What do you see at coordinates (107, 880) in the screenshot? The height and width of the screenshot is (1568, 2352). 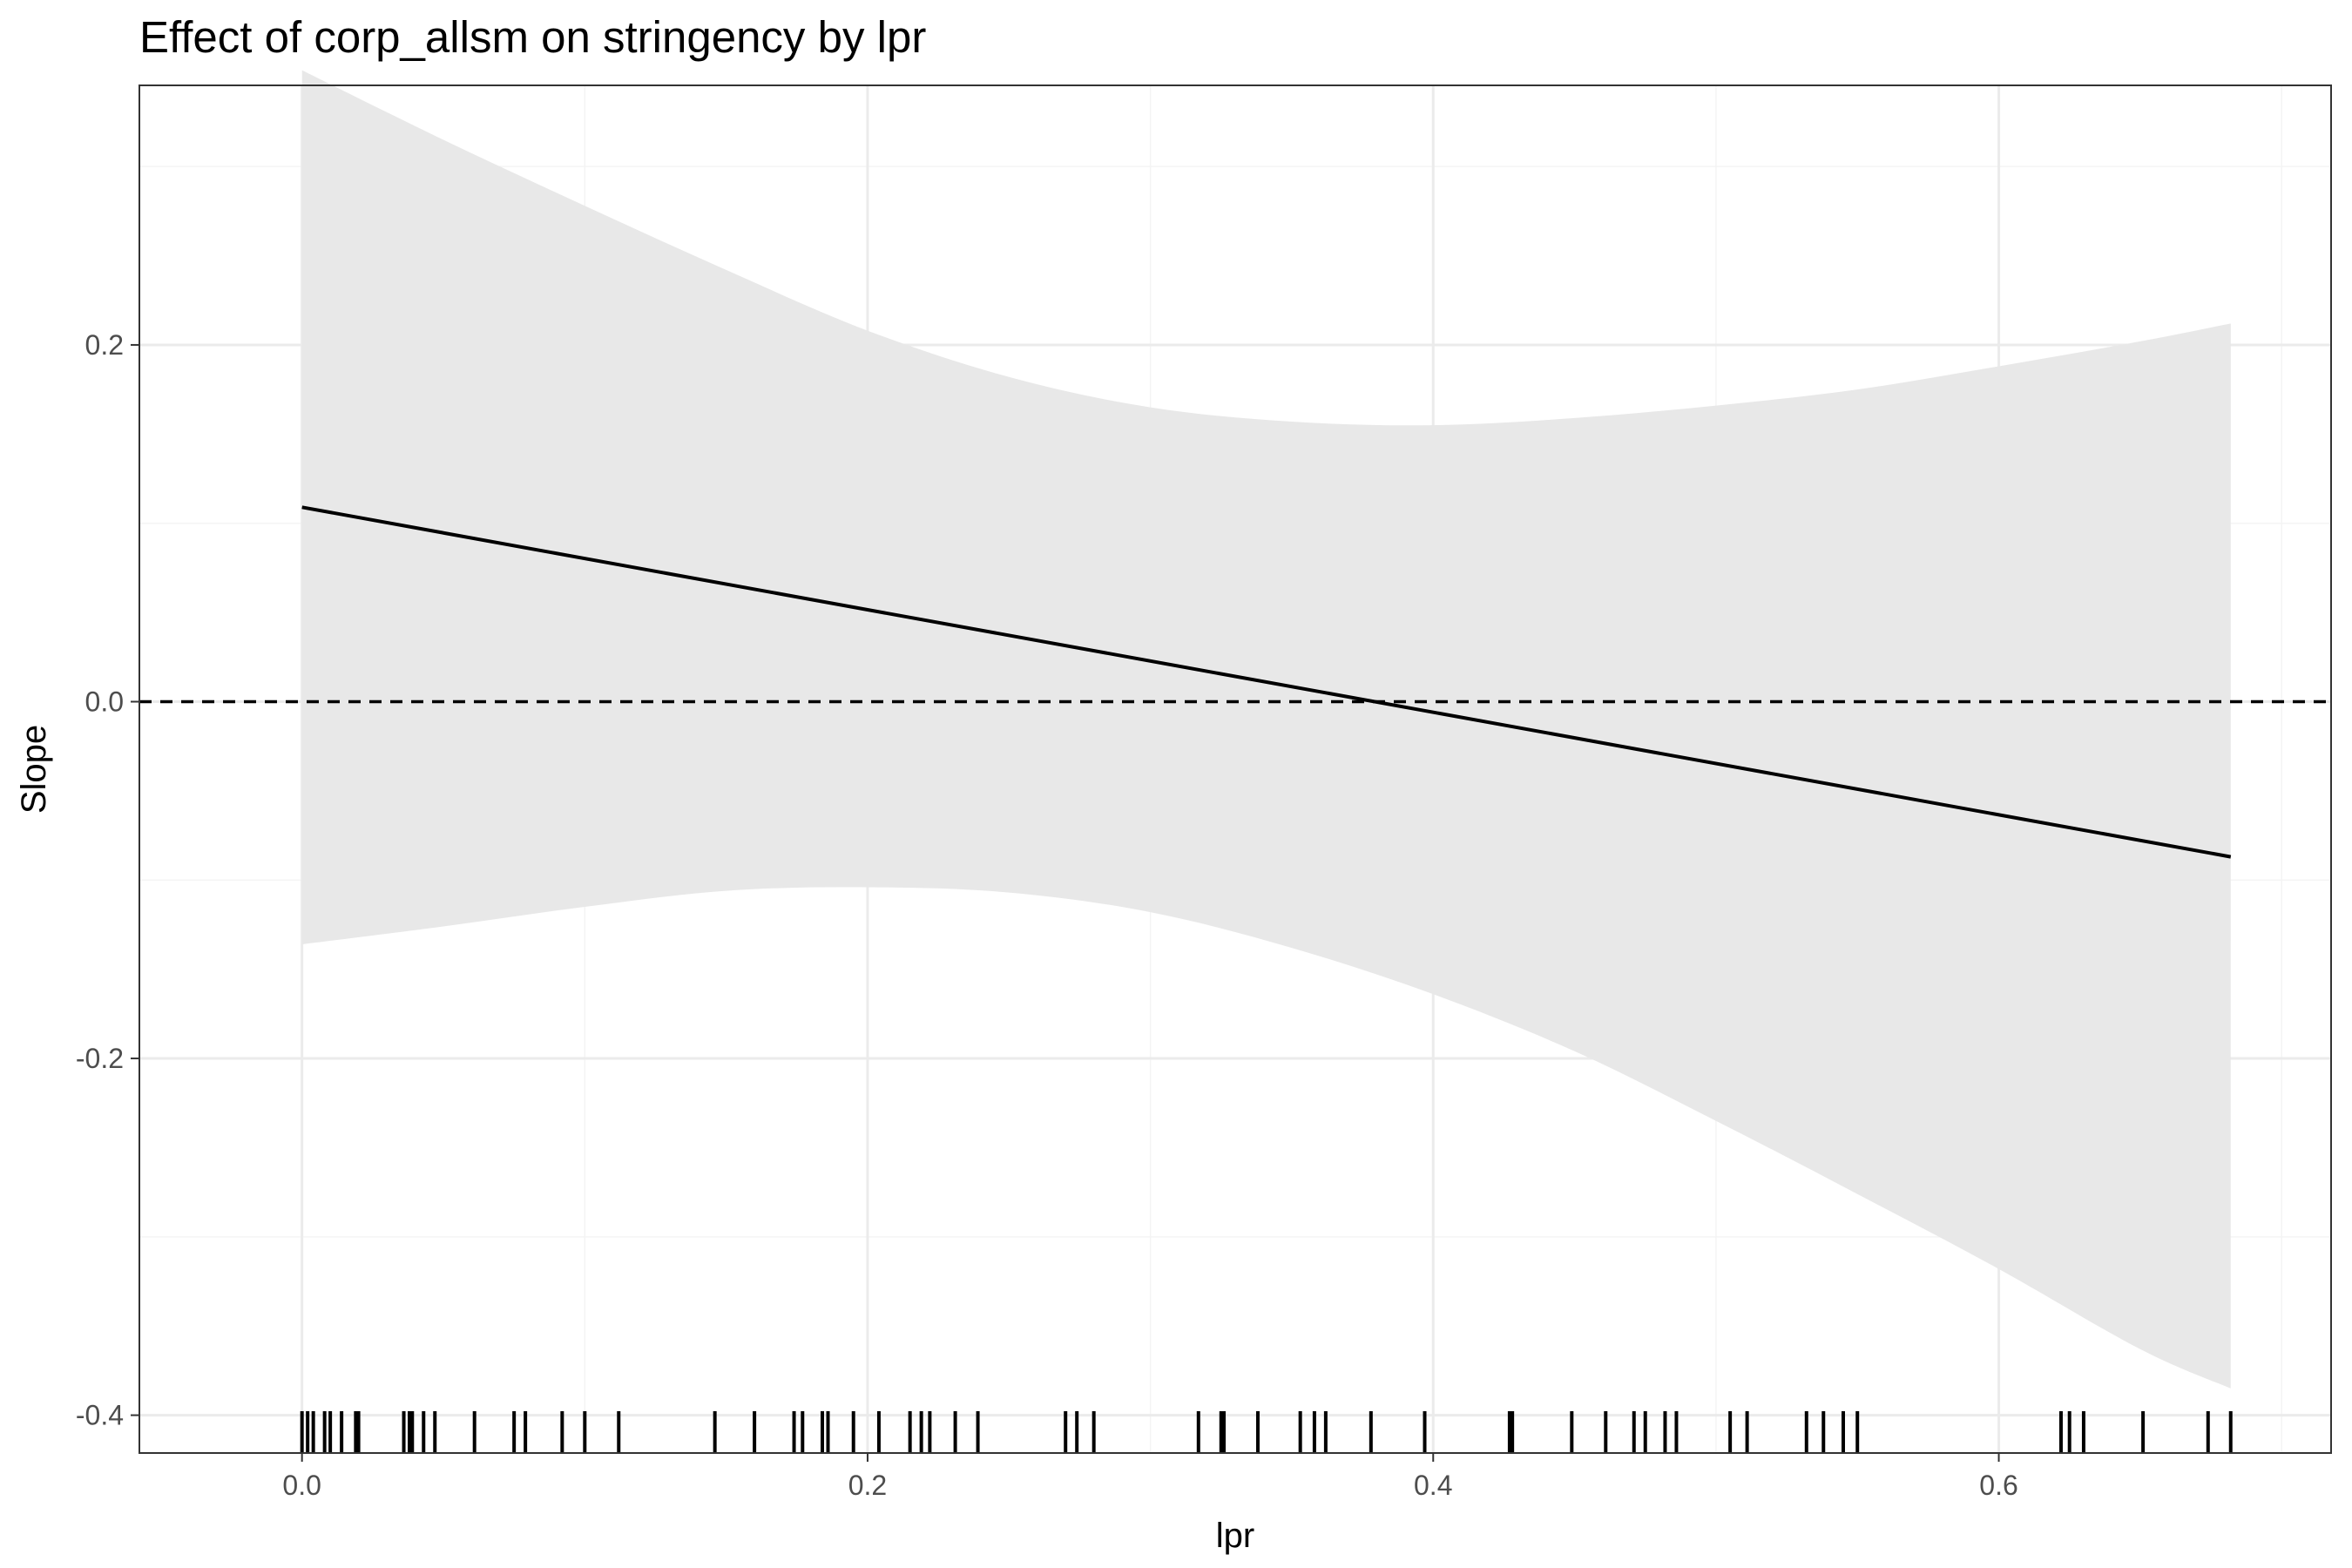 I see `y-axis-ticks: -0.4 -0.2 0.0 0.2` at bounding box center [107, 880].